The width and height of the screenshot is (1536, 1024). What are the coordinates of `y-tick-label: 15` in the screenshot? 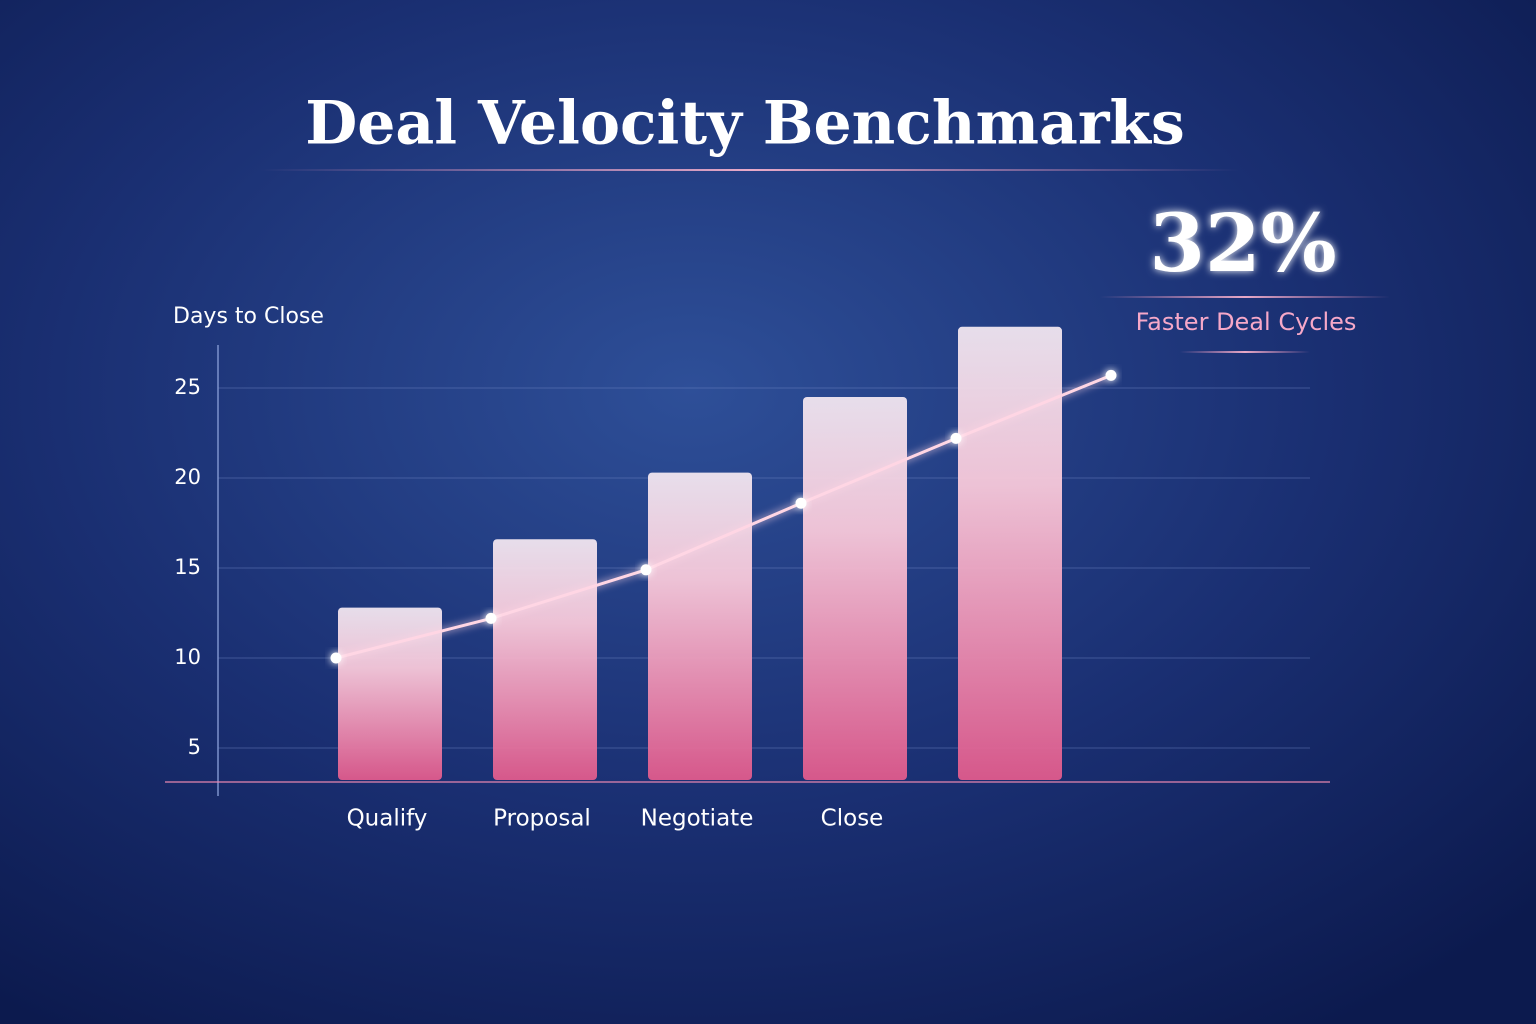 It's located at (187, 567).